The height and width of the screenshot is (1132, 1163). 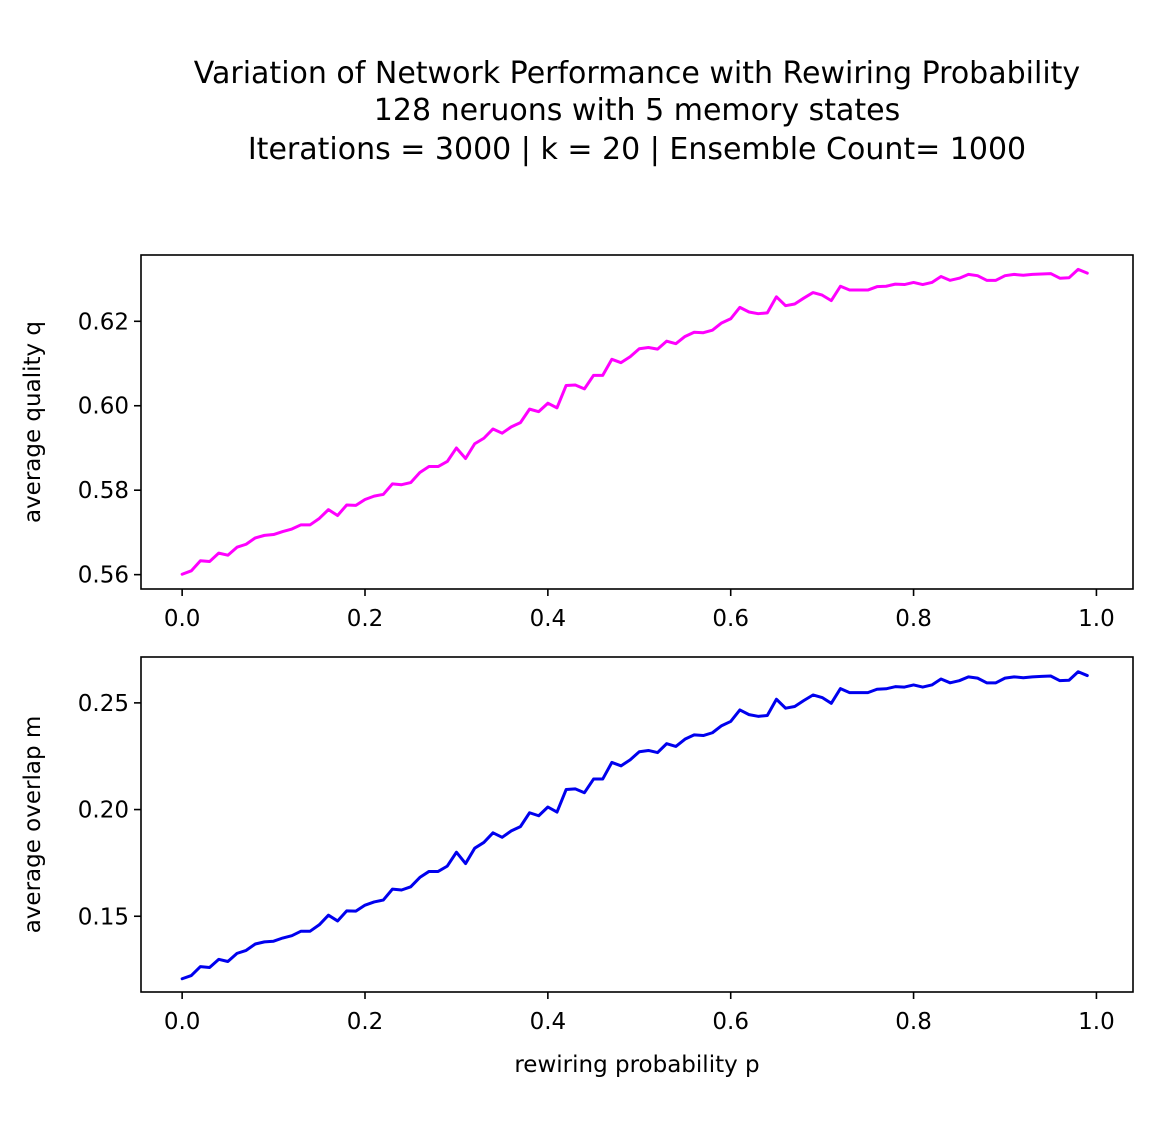 I want to click on y-tick-label: 0.60, so click(x=103, y=407).